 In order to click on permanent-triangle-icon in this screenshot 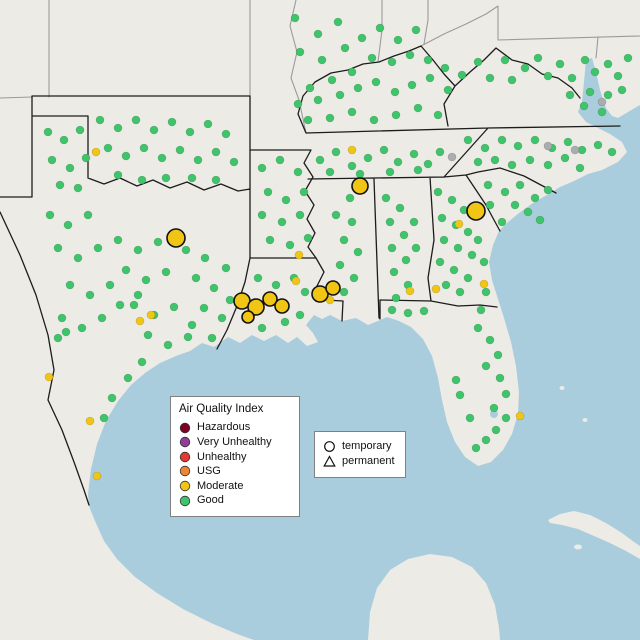, I will do `click(329, 461)`.